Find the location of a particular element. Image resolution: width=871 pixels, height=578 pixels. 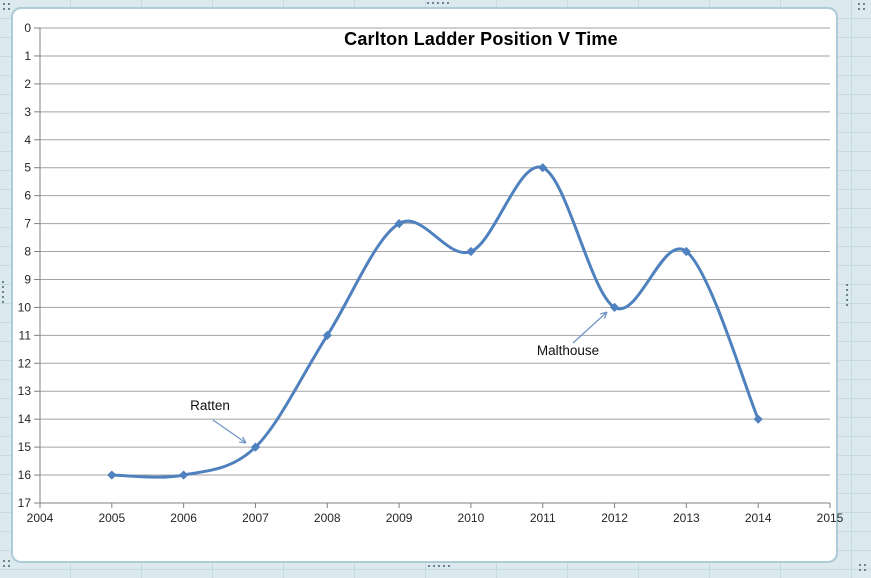

data-point-2006 is located at coordinates (184, 475).